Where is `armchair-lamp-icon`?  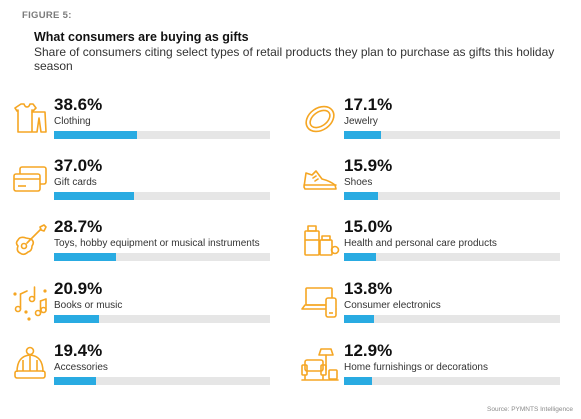
armchair-lamp-icon is located at coordinates (320, 364).